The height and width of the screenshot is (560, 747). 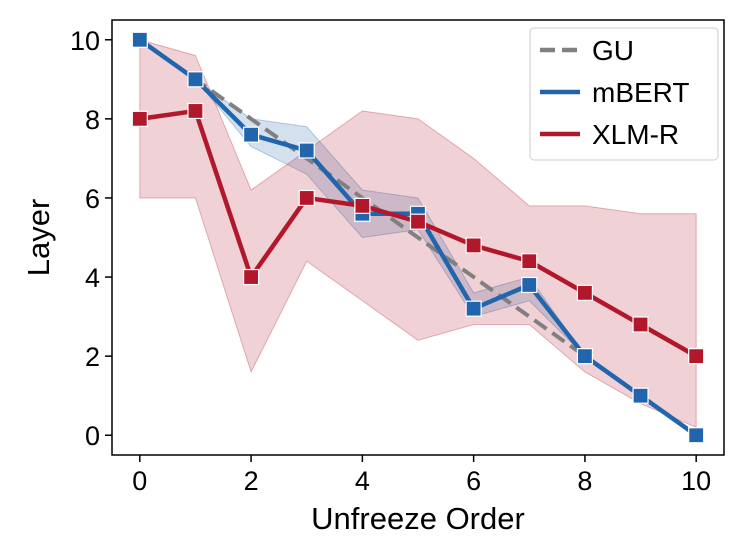 I want to click on x-tick-label: 10, so click(x=696, y=481).